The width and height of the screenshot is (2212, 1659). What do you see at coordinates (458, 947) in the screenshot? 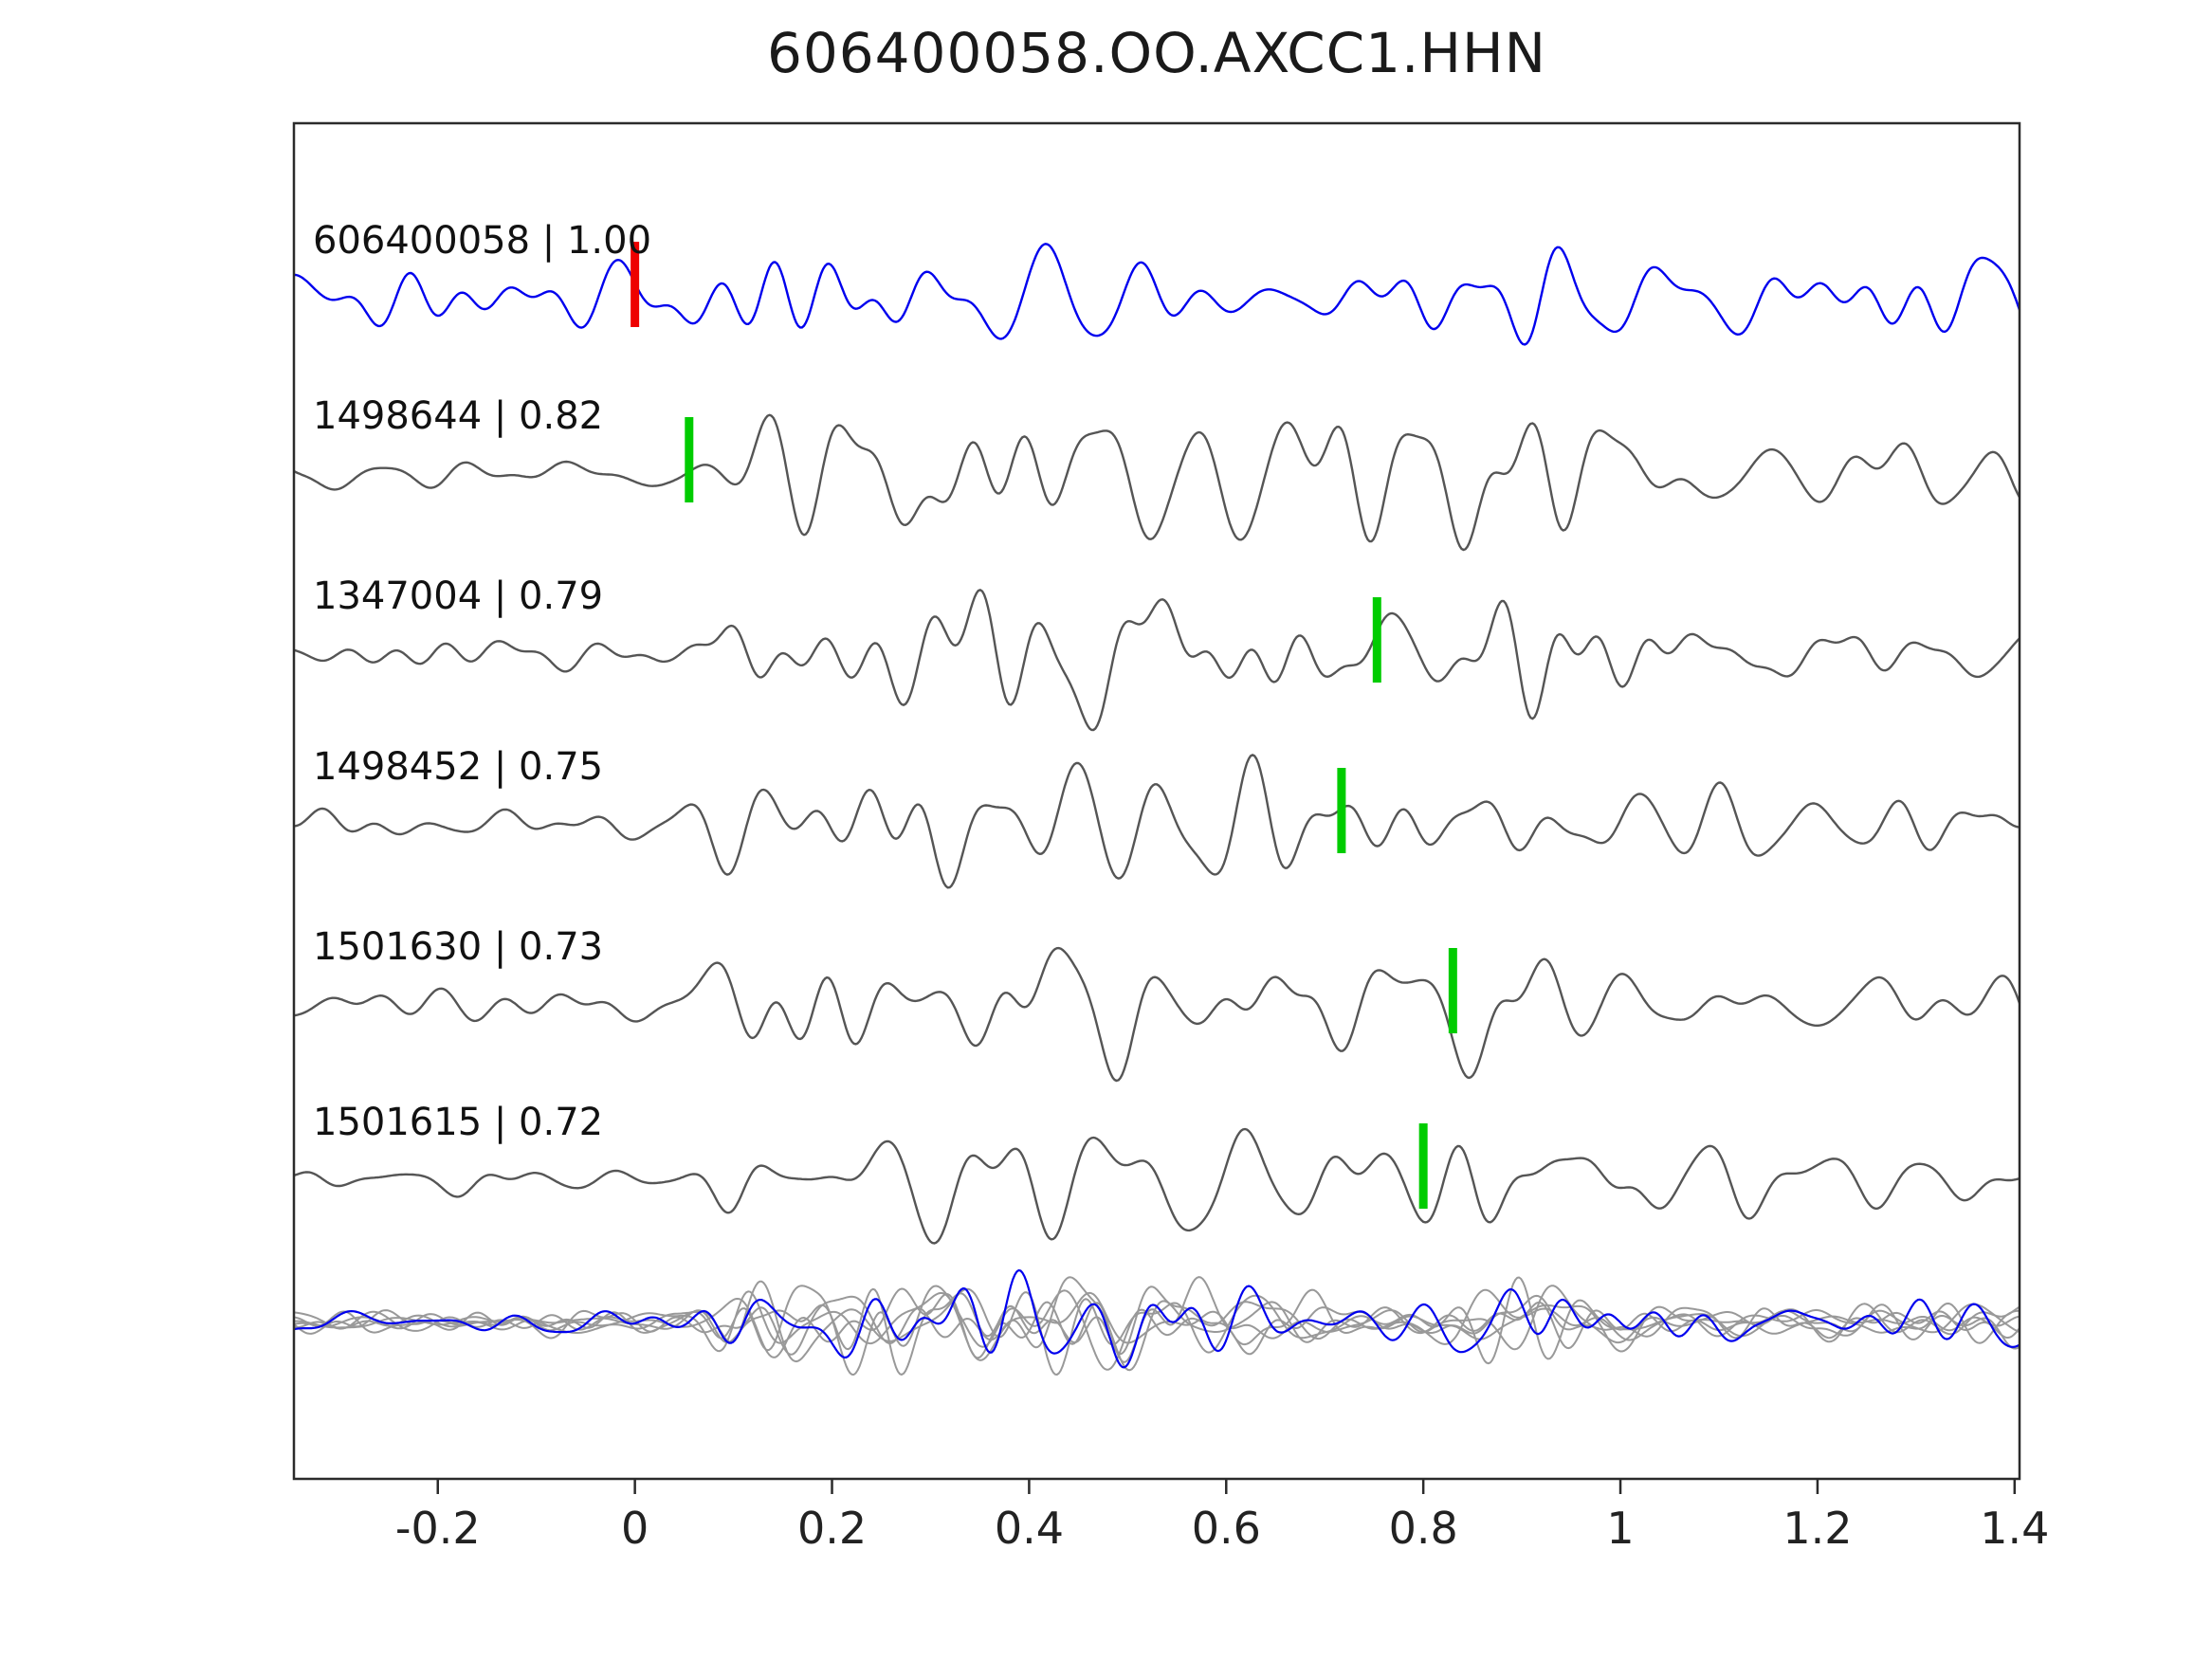
I see `trace-label-1501630: 1501630 | 0.73` at bounding box center [458, 947].